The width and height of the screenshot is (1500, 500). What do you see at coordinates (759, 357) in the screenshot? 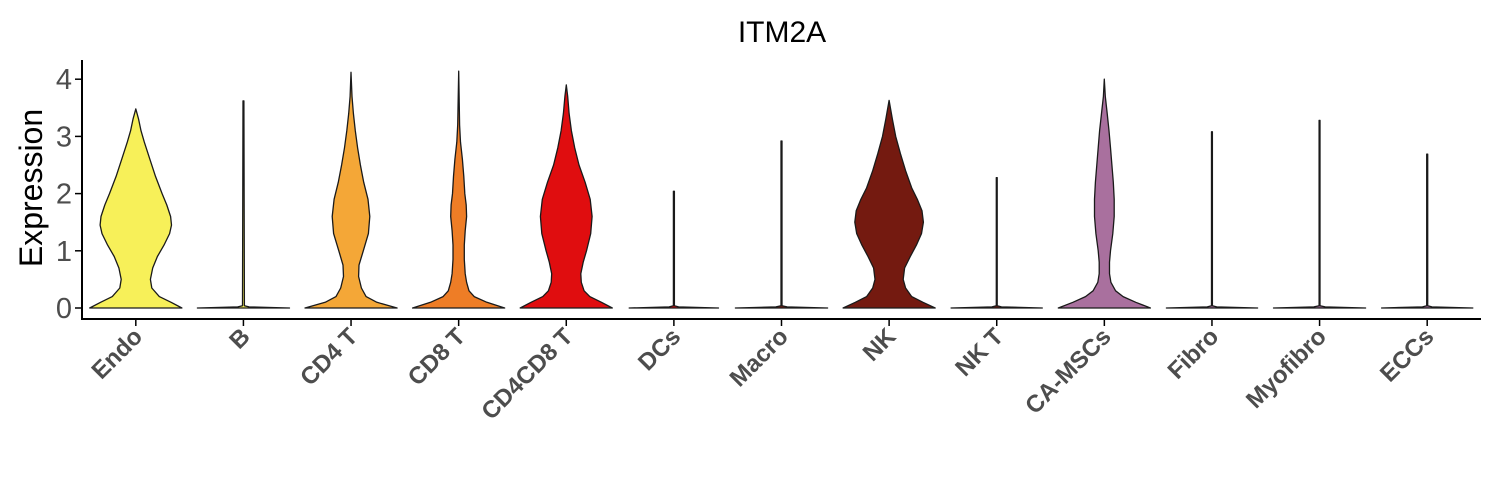
I see `x-tick-label: Macro` at bounding box center [759, 357].